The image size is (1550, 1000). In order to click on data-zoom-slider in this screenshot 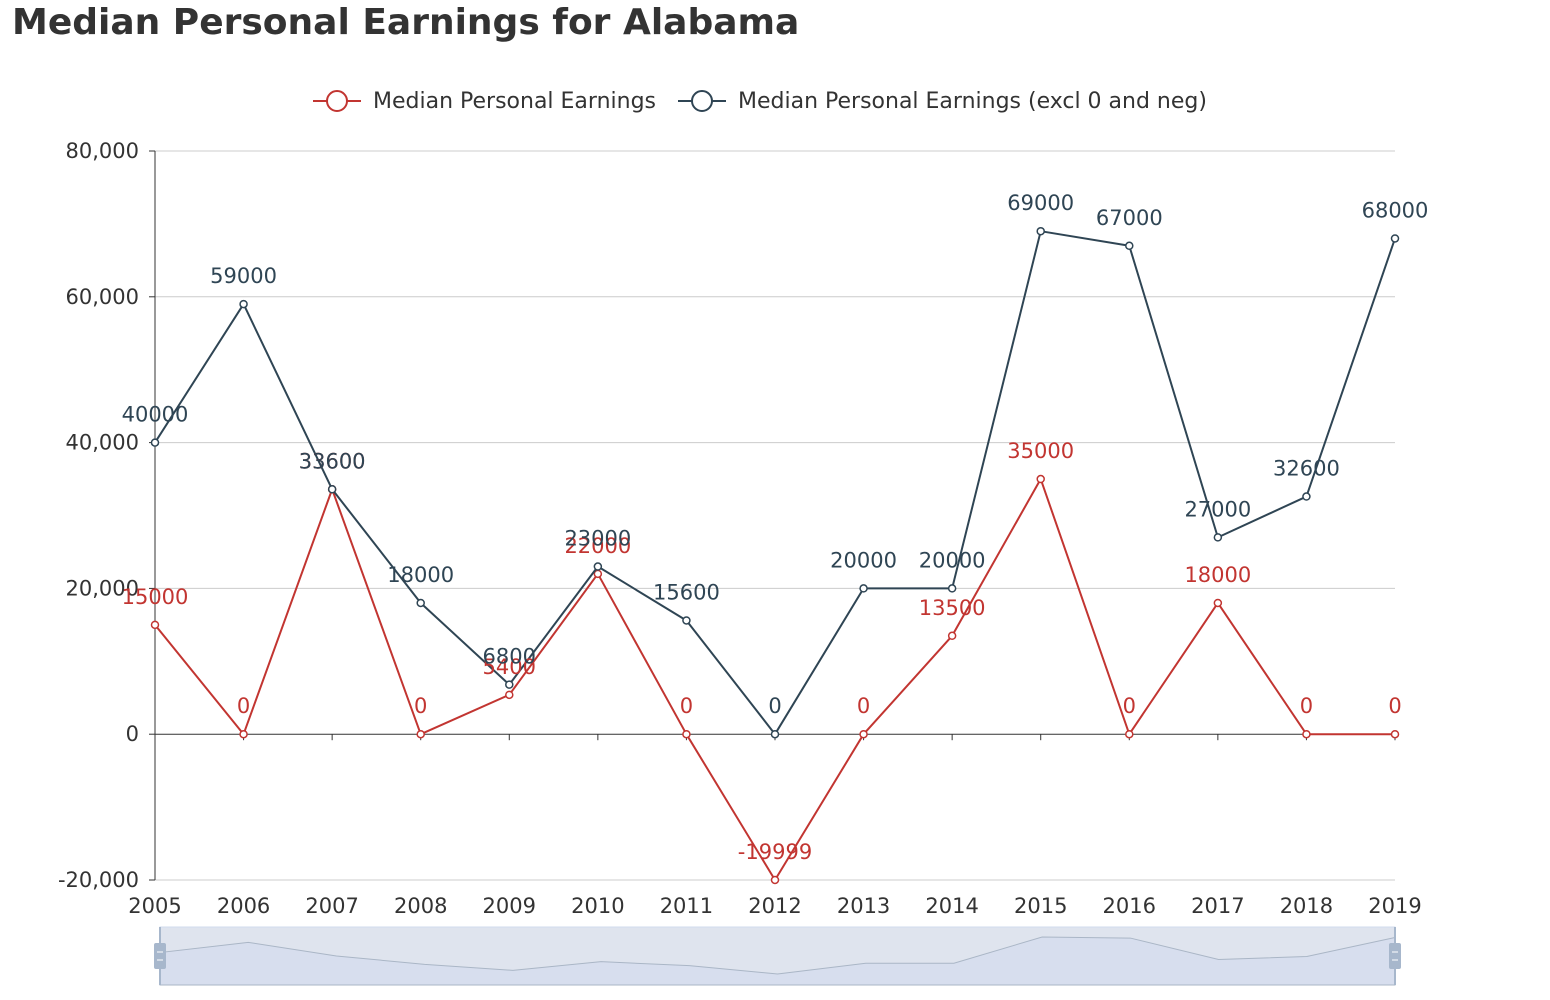, I will do `click(777, 956)`.